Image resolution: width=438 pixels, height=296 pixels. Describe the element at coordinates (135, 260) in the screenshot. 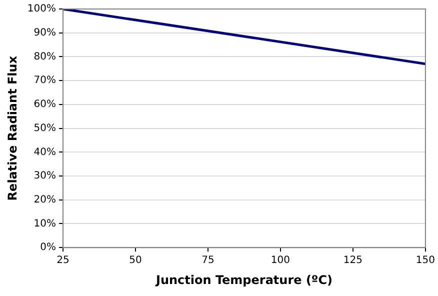

I see `x-tick-label: 50` at that location.